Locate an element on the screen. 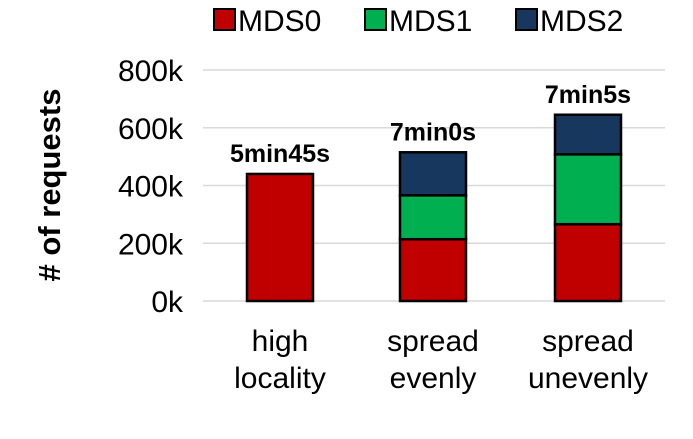 This screenshot has height=439, width=693. x-category-label: locality is located at coordinates (280, 378).